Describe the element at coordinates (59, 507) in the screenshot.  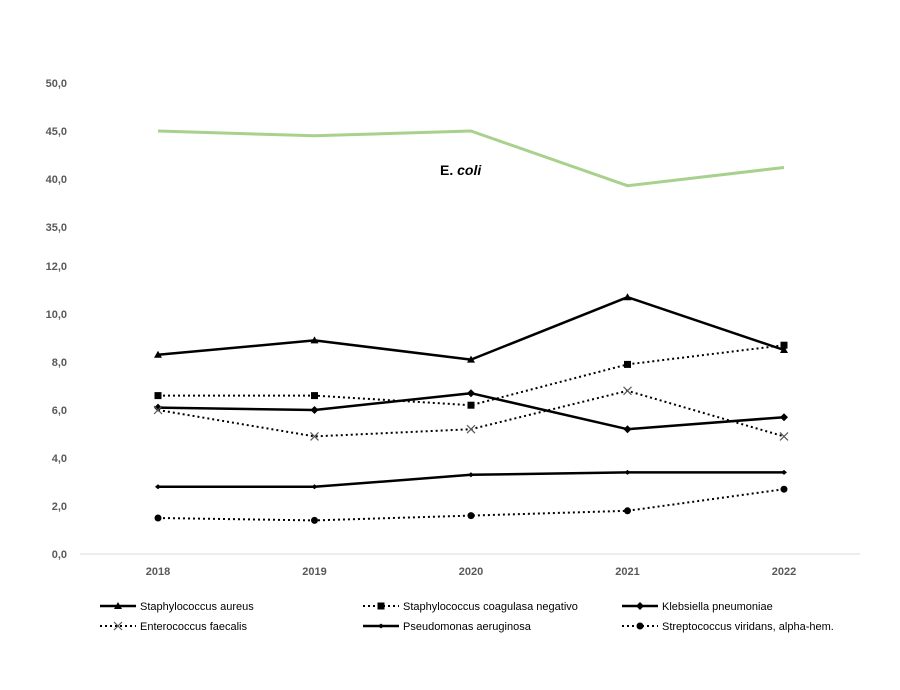
I see `y-tick-label: 2,0` at that location.